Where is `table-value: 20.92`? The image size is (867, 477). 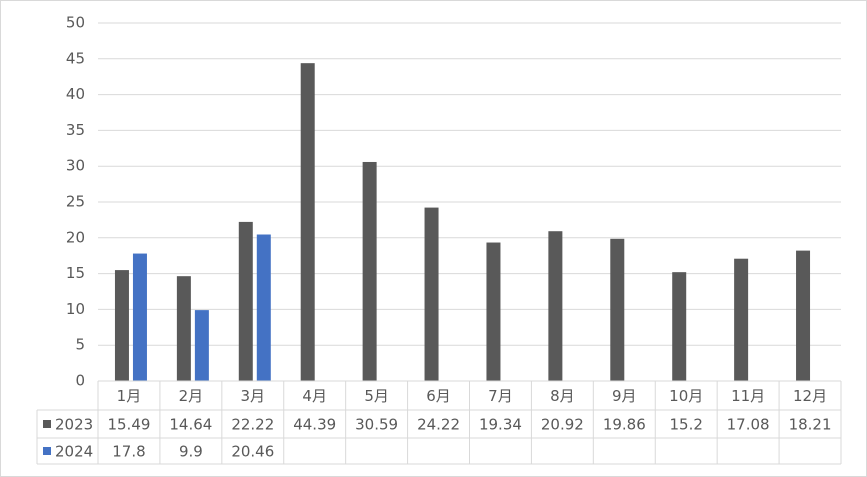 table-value: 20.92 is located at coordinates (562, 425).